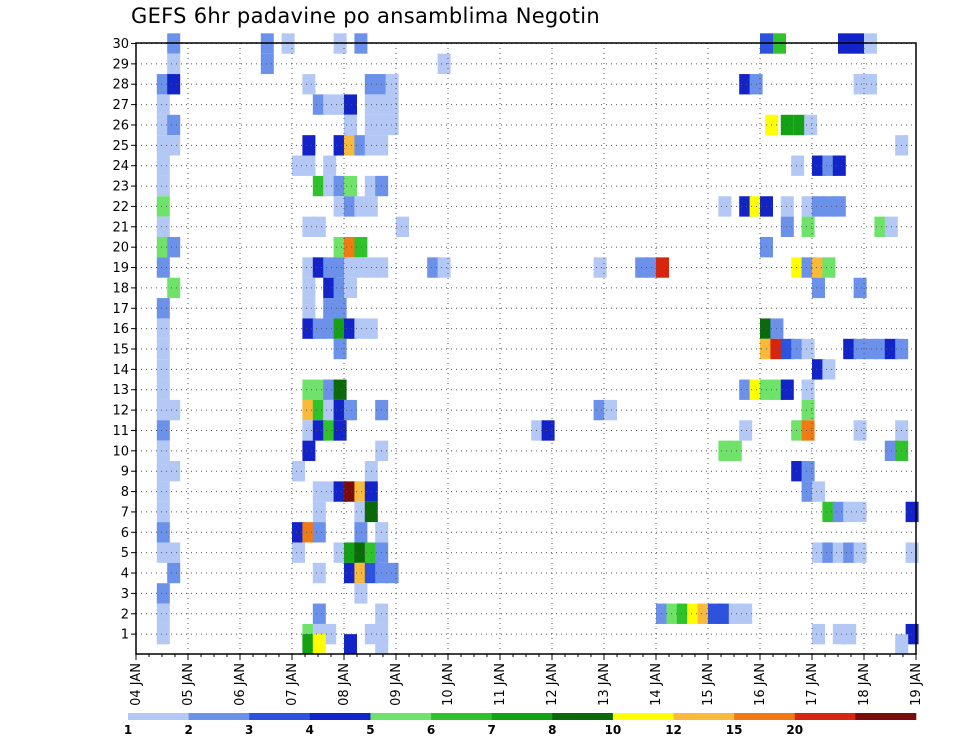 The height and width of the screenshot is (742, 960). Describe the element at coordinates (120, 207) in the screenshot. I see `y-tick-label: 22` at that location.